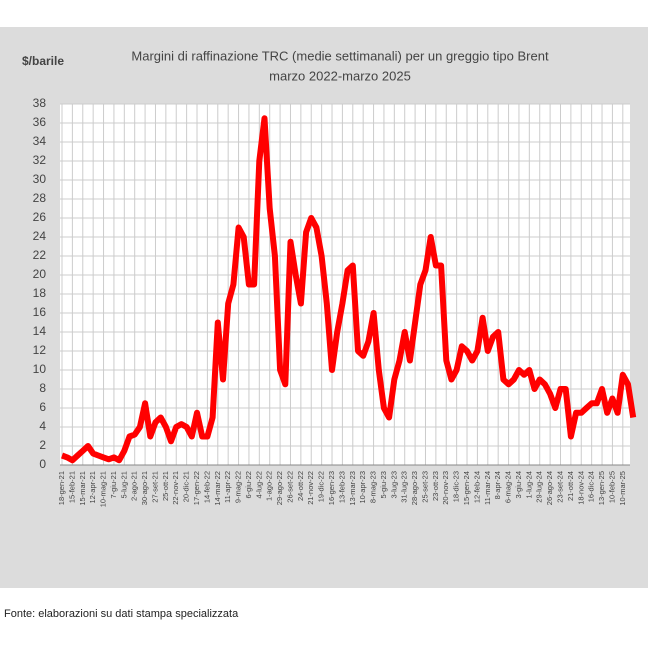  I want to click on x-tick-label: 19-dic-22, so click(321, 486).